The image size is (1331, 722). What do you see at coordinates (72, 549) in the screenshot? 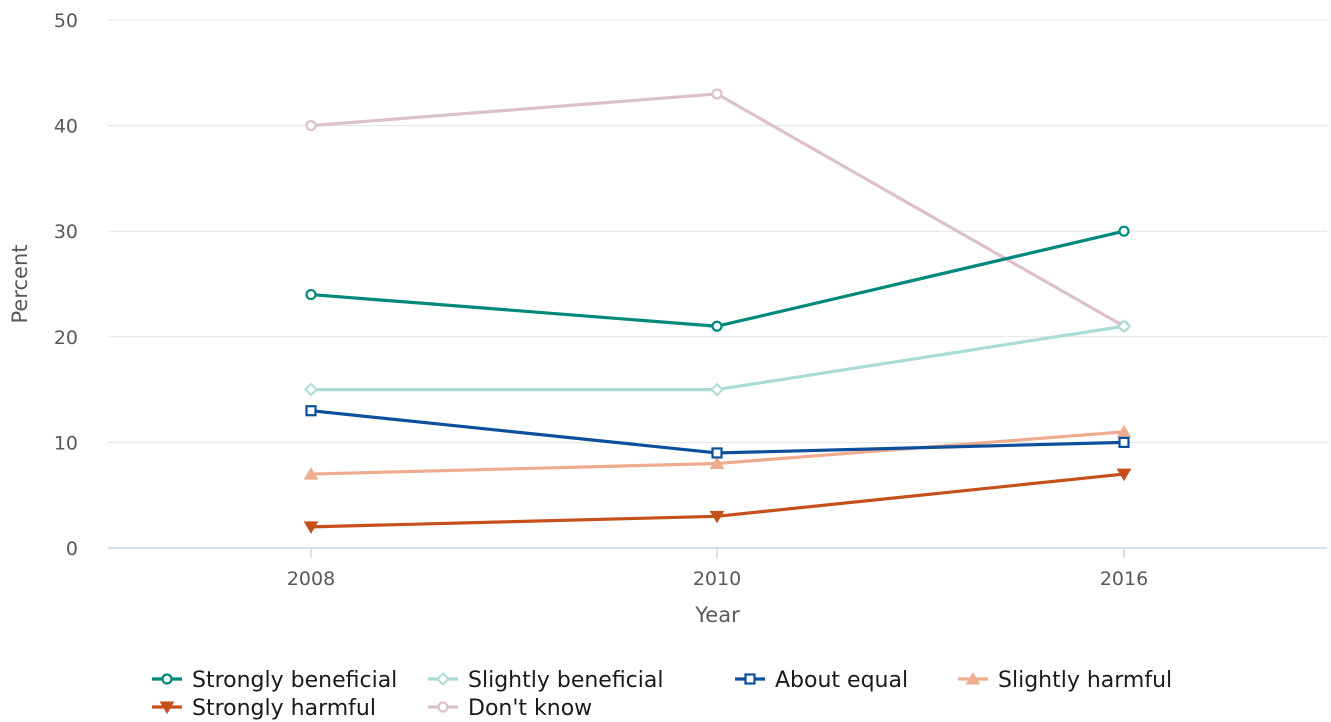
I see `y-tick-label: 0` at bounding box center [72, 549].